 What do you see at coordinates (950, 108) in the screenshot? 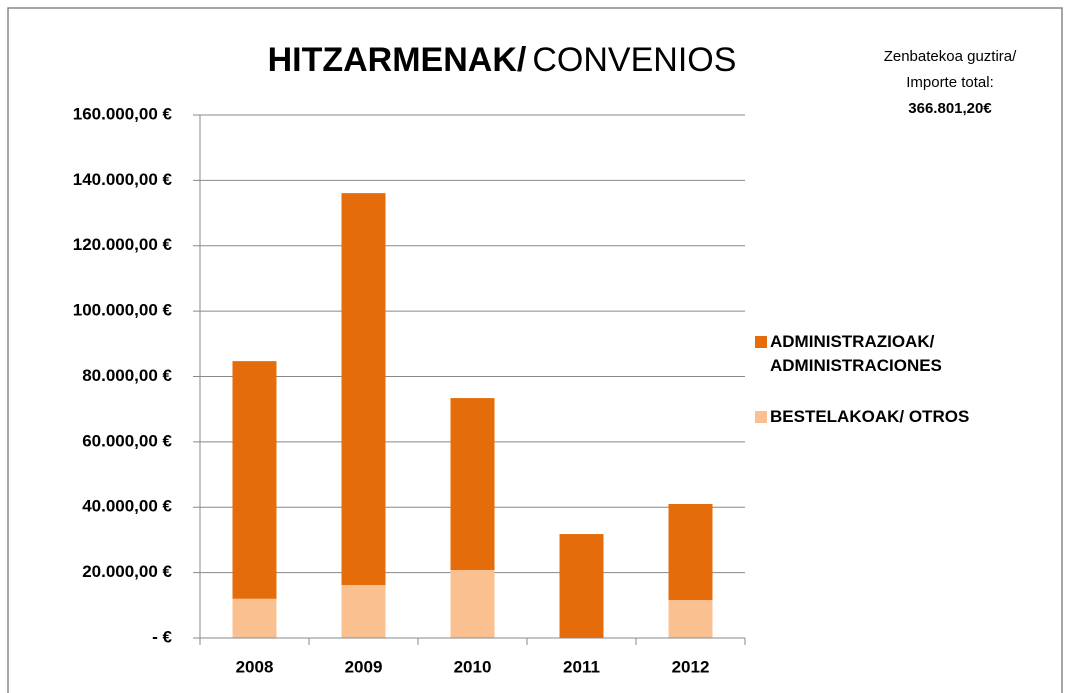
I see `annotation: 366.801,20€` at bounding box center [950, 108].